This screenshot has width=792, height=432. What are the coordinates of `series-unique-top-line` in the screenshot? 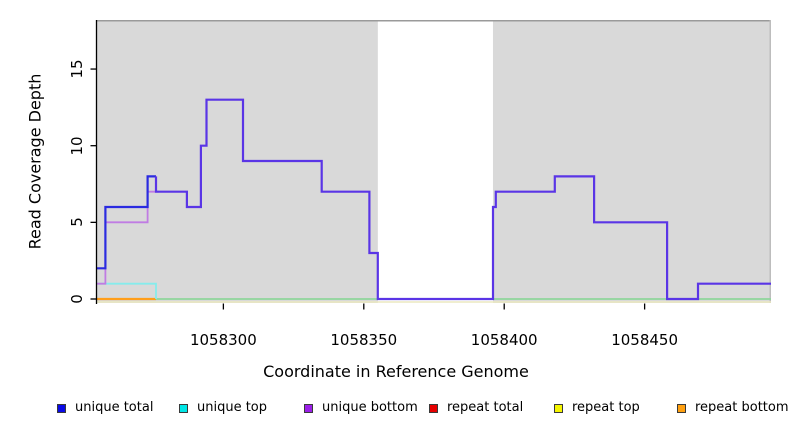 It's located at (127, 290).